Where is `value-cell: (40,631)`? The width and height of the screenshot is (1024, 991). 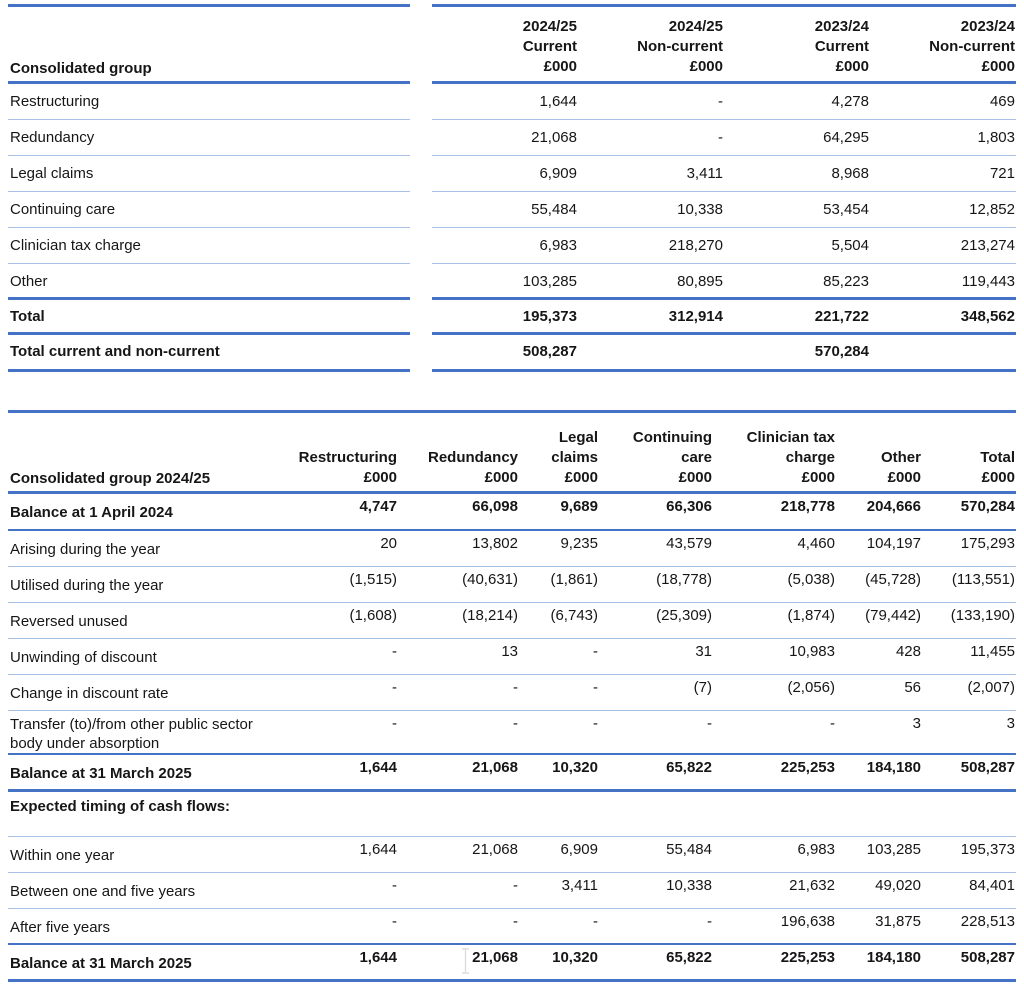
value-cell: (40,631) is located at coordinates (490, 579).